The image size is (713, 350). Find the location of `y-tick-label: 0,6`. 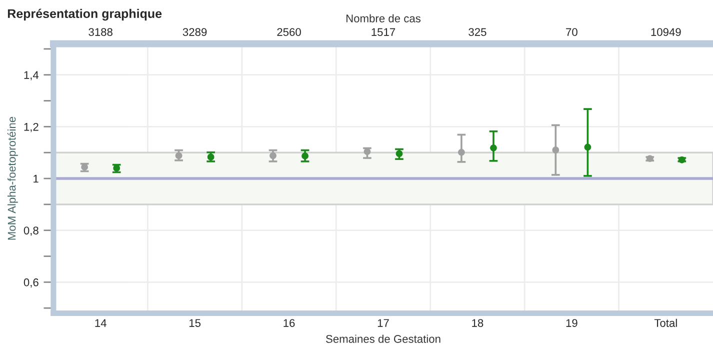

y-tick-label: 0,6 is located at coordinates (31, 283).